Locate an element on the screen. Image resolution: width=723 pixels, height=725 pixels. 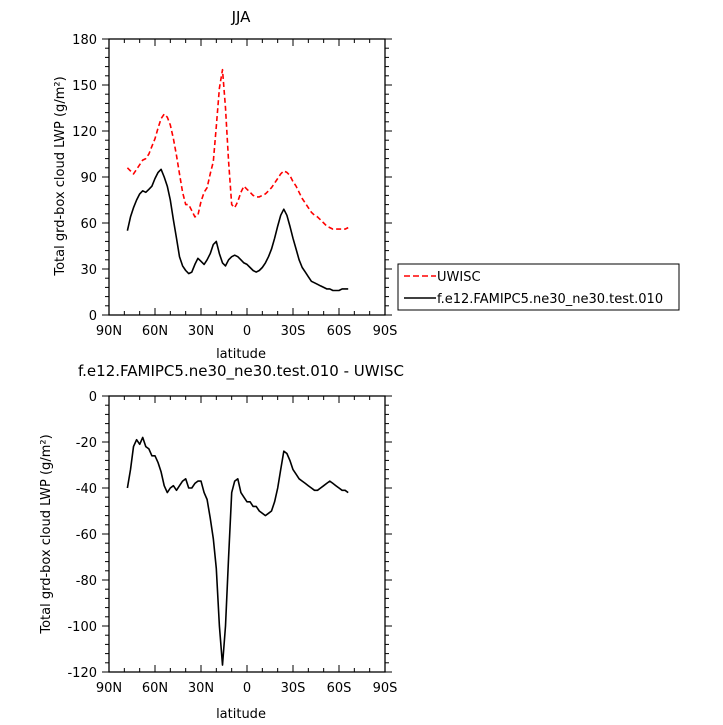
legend-box is located at coordinates (538, 287).